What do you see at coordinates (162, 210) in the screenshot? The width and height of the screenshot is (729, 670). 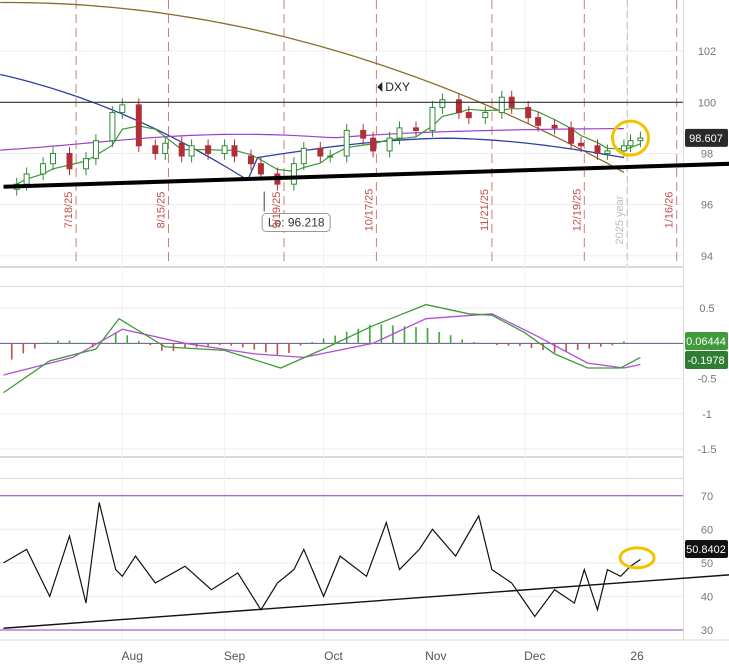 I see `event-marker-label: 8/15/25` at bounding box center [162, 210].